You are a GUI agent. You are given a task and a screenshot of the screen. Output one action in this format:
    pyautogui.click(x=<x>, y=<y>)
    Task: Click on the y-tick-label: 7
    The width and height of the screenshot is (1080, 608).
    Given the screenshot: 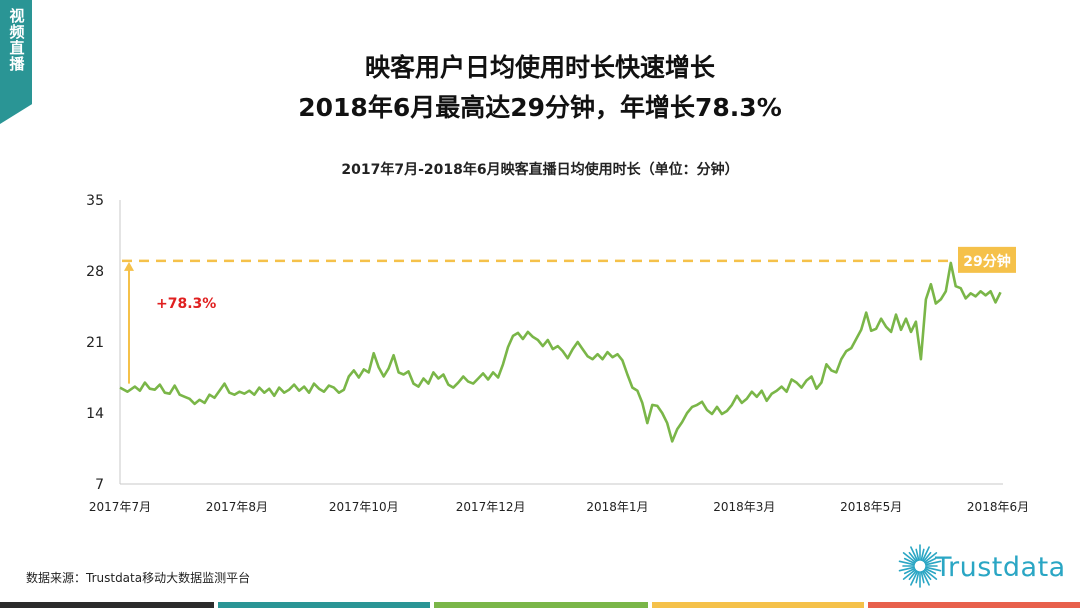 What is the action you would take?
    pyautogui.click(x=99, y=485)
    